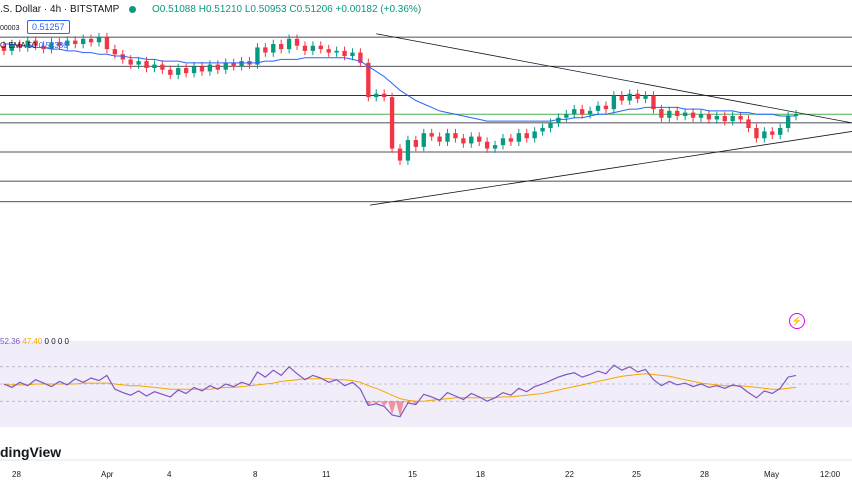 The image size is (852, 485). Describe the element at coordinates (255, 474) in the screenshot. I see `x-tick-label: 8` at that location.